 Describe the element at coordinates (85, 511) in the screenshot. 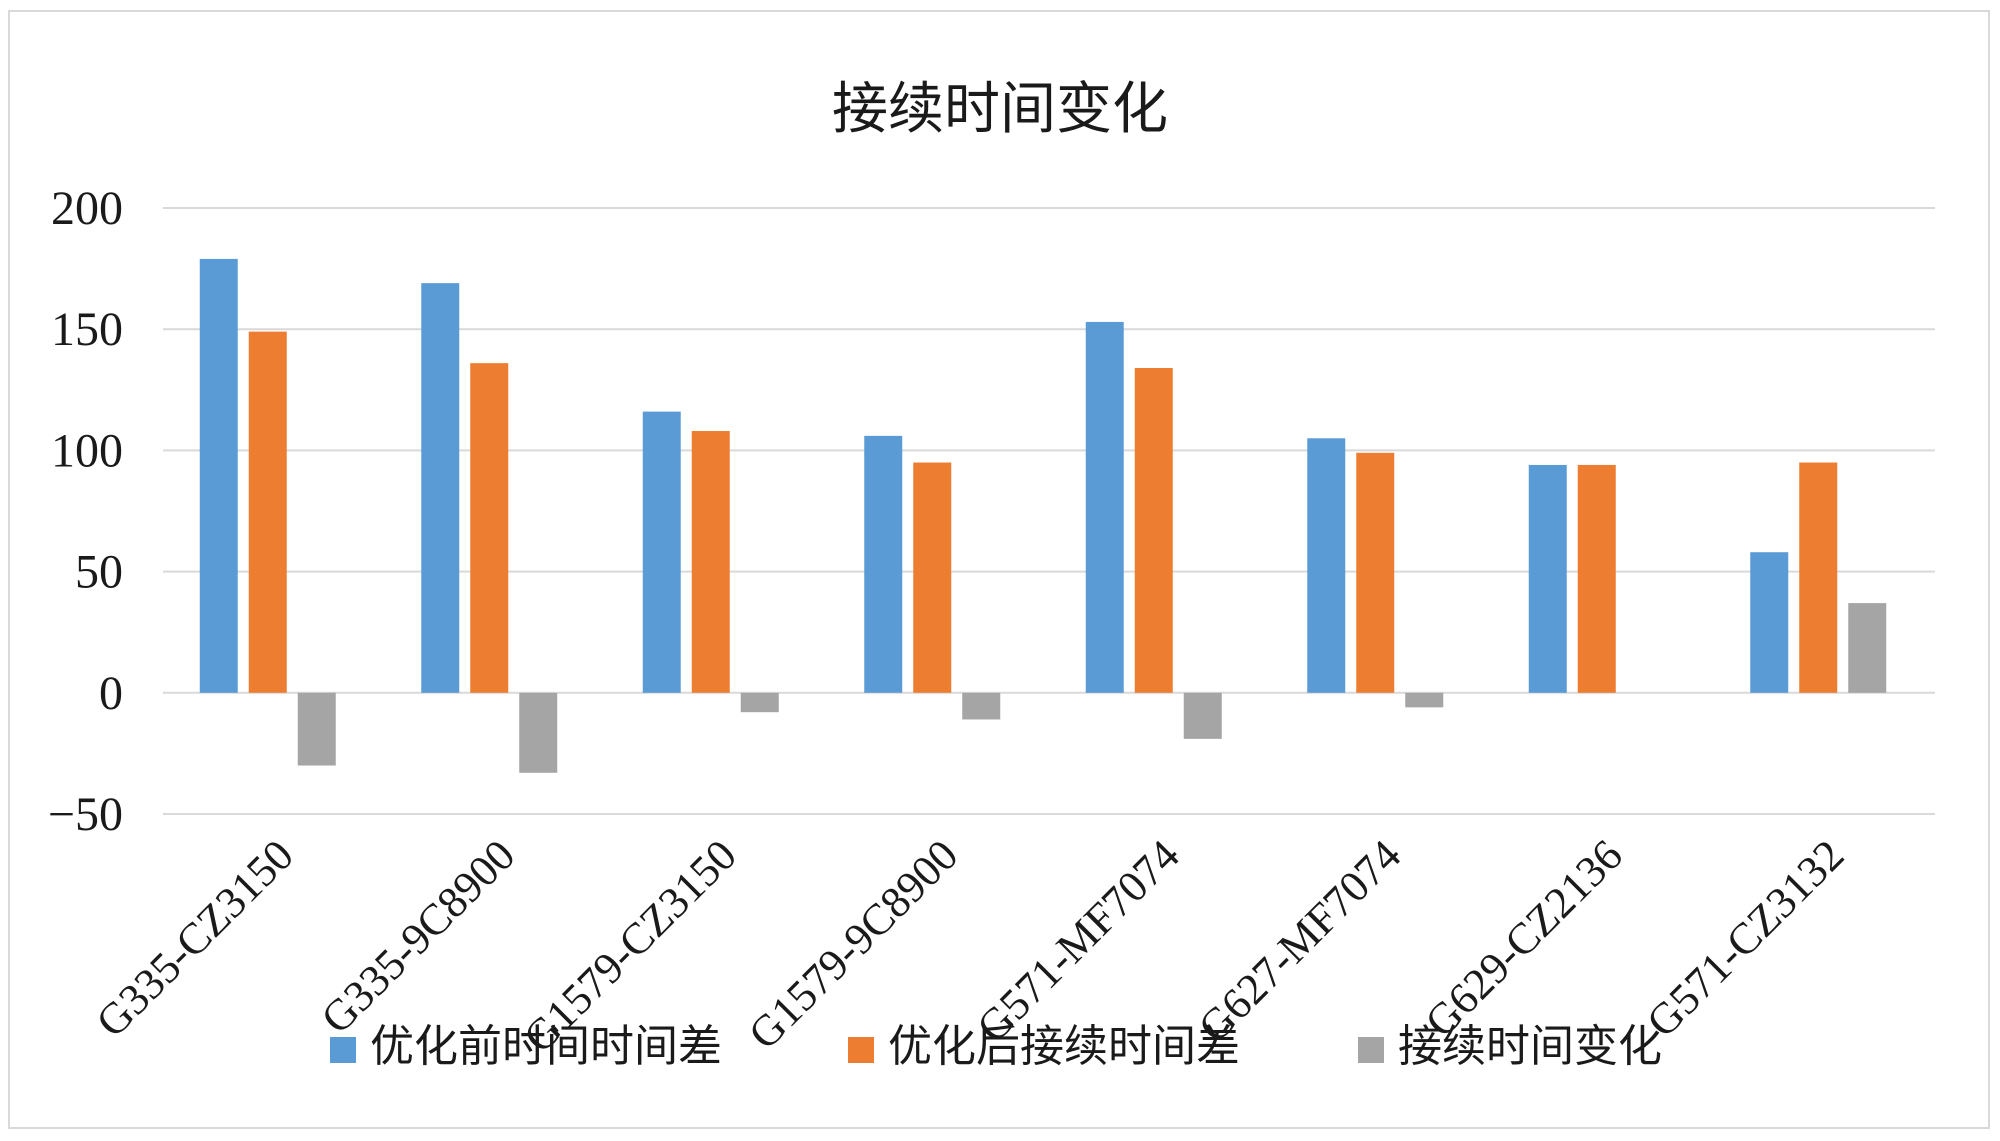

I see `y-axis-tick-labels: 200 150 100 50 0 −50` at that location.